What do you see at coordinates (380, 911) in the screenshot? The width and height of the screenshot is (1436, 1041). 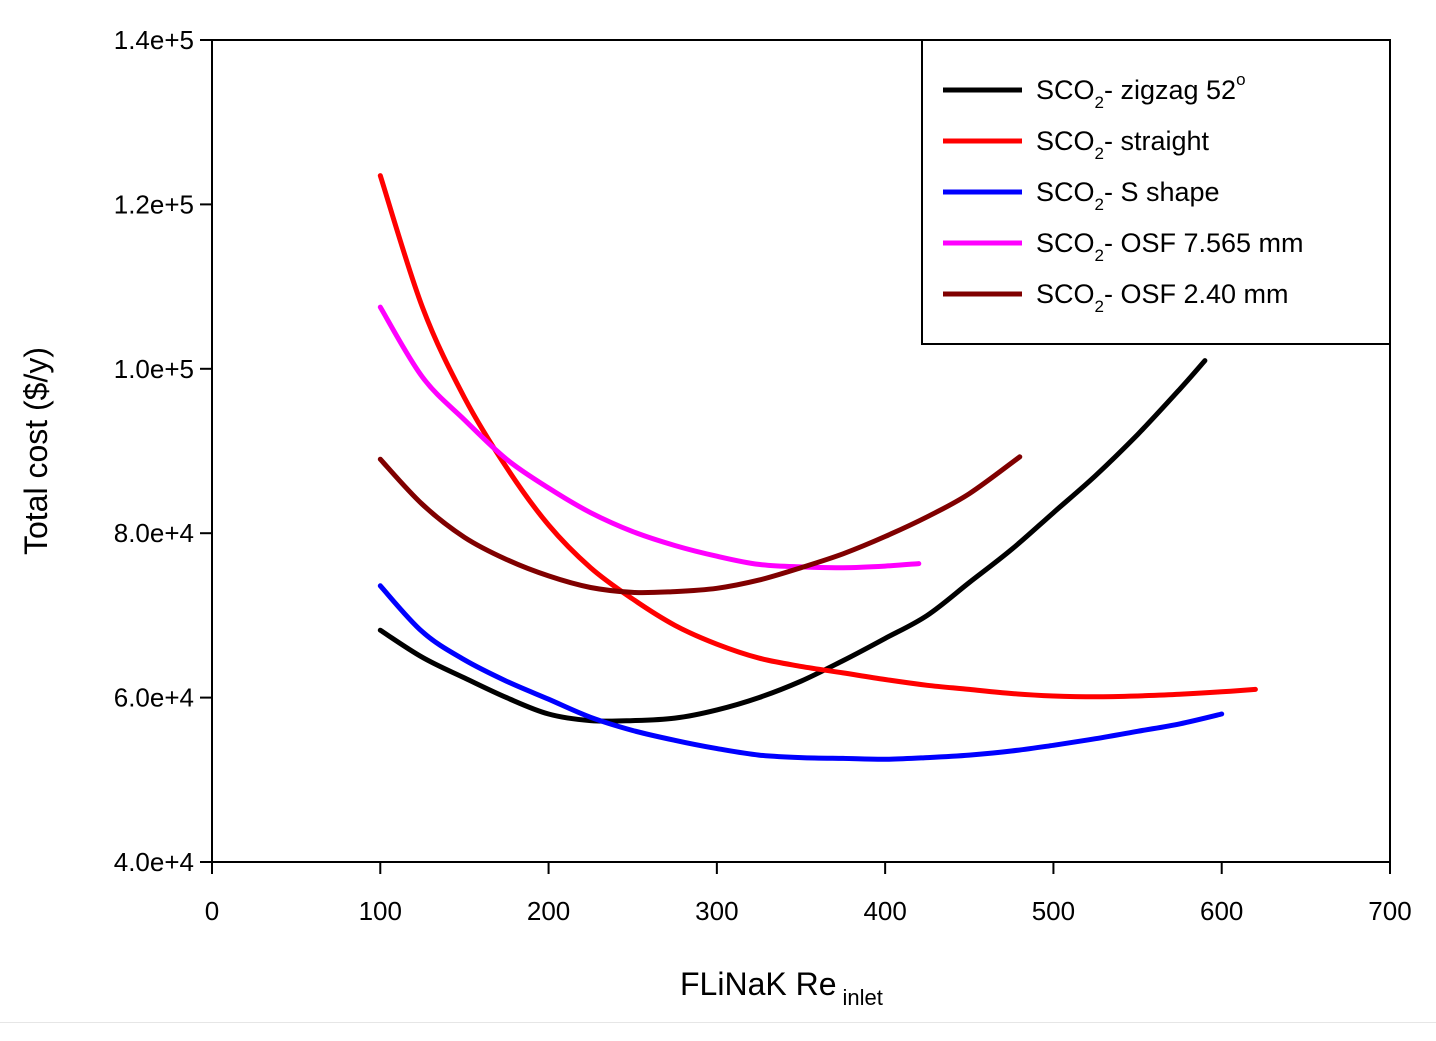 I see `x-tick-label: 100` at bounding box center [380, 911].